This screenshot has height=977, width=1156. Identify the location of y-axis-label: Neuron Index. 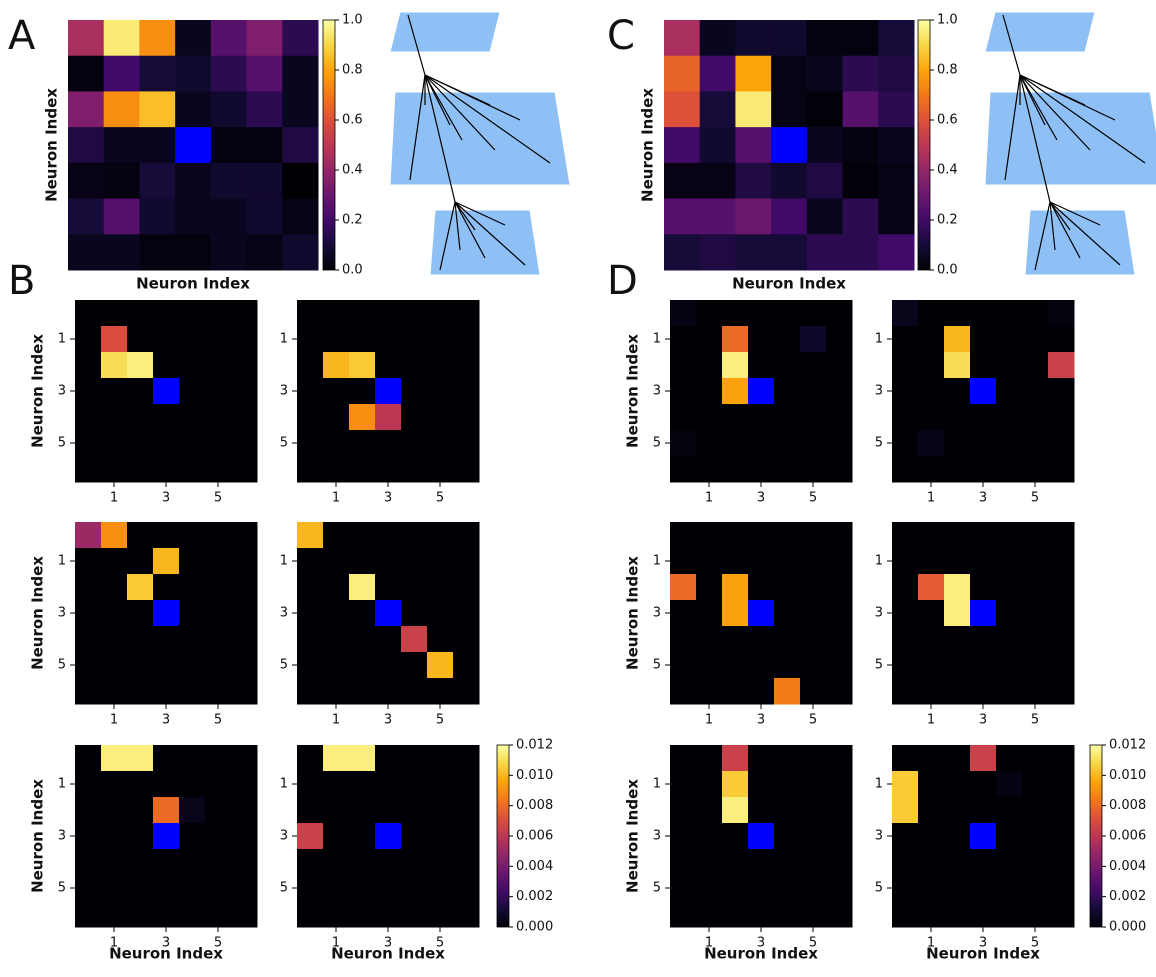
(38, 836).